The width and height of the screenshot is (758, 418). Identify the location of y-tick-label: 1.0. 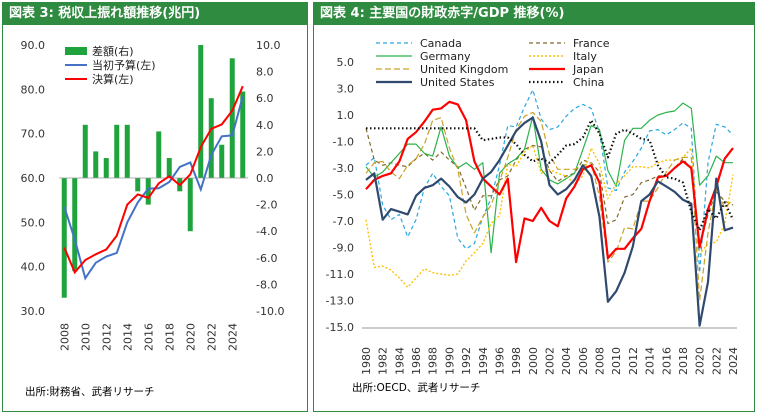
(346, 115).